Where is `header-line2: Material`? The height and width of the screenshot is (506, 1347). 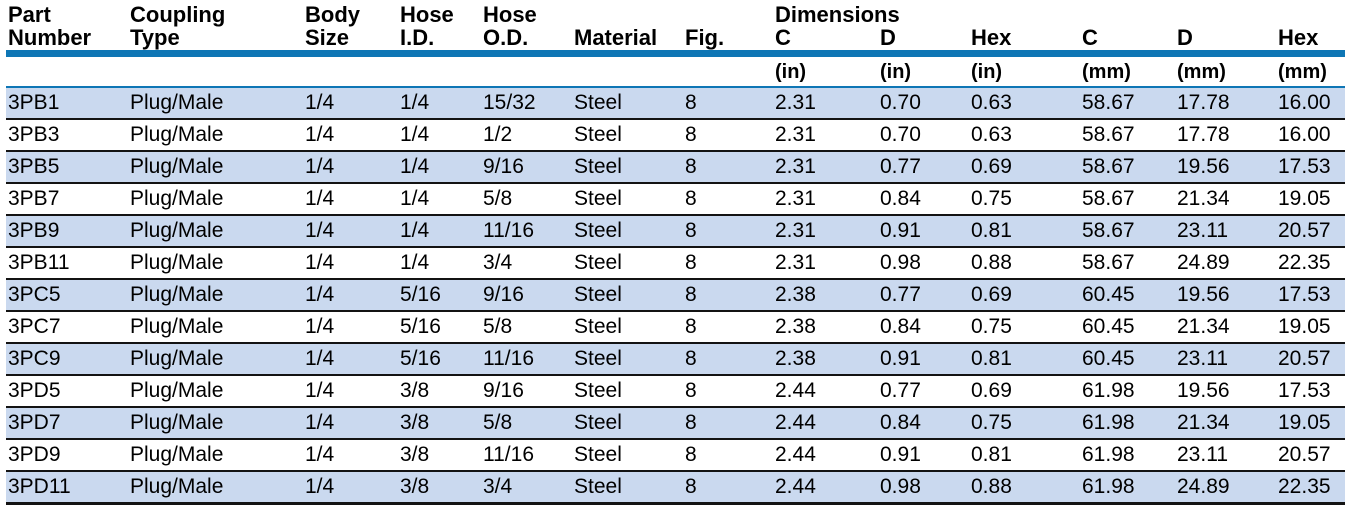 header-line2: Material is located at coordinates (616, 37).